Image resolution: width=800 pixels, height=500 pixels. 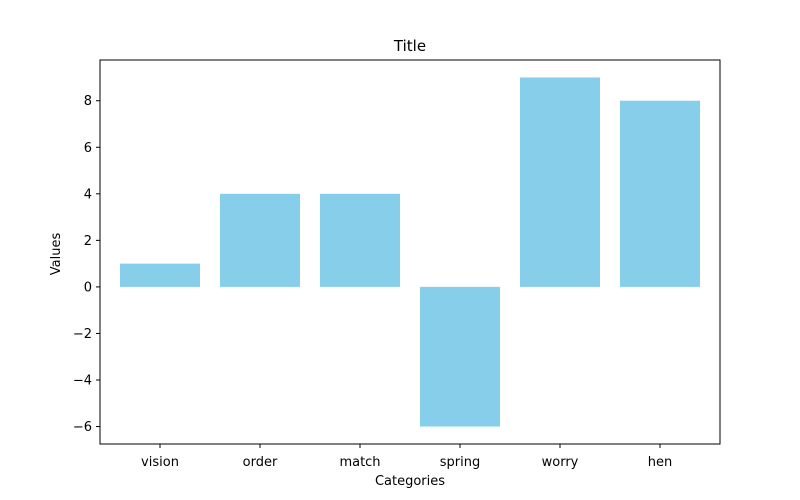 I want to click on y-axis-title: Values, so click(x=56, y=254).